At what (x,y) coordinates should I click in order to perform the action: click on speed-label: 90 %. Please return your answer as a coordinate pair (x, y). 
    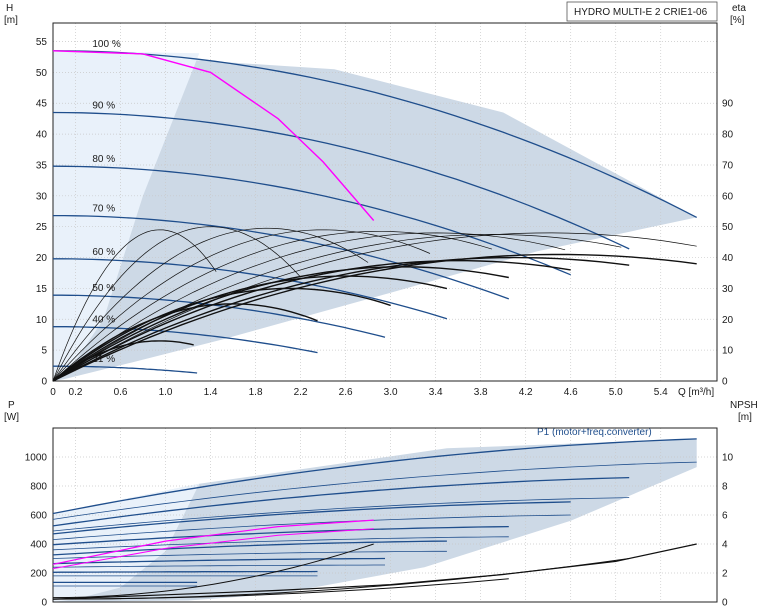
    Looking at the image, I should click on (103, 106).